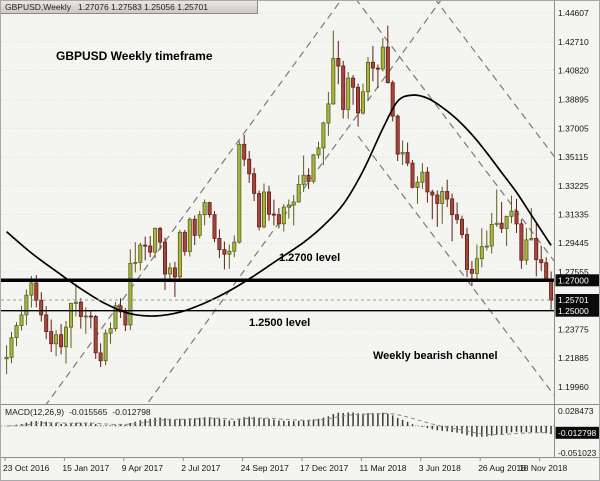  I want to click on price-axis-label: 1.21885, so click(573, 358).